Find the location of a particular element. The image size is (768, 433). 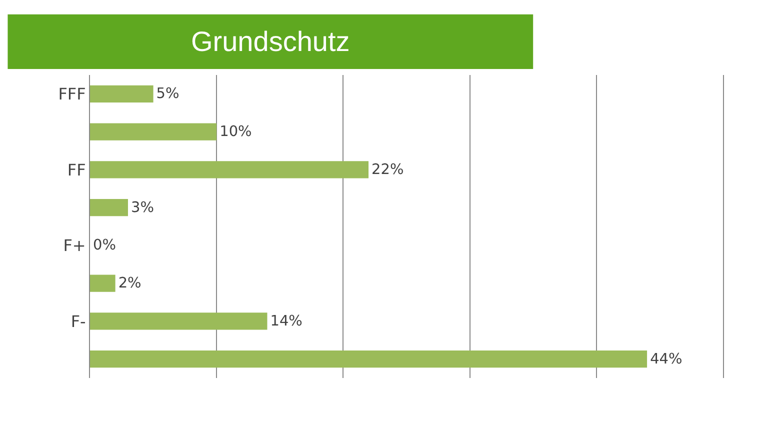

data-label: 2% is located at coordinates (130, 284).